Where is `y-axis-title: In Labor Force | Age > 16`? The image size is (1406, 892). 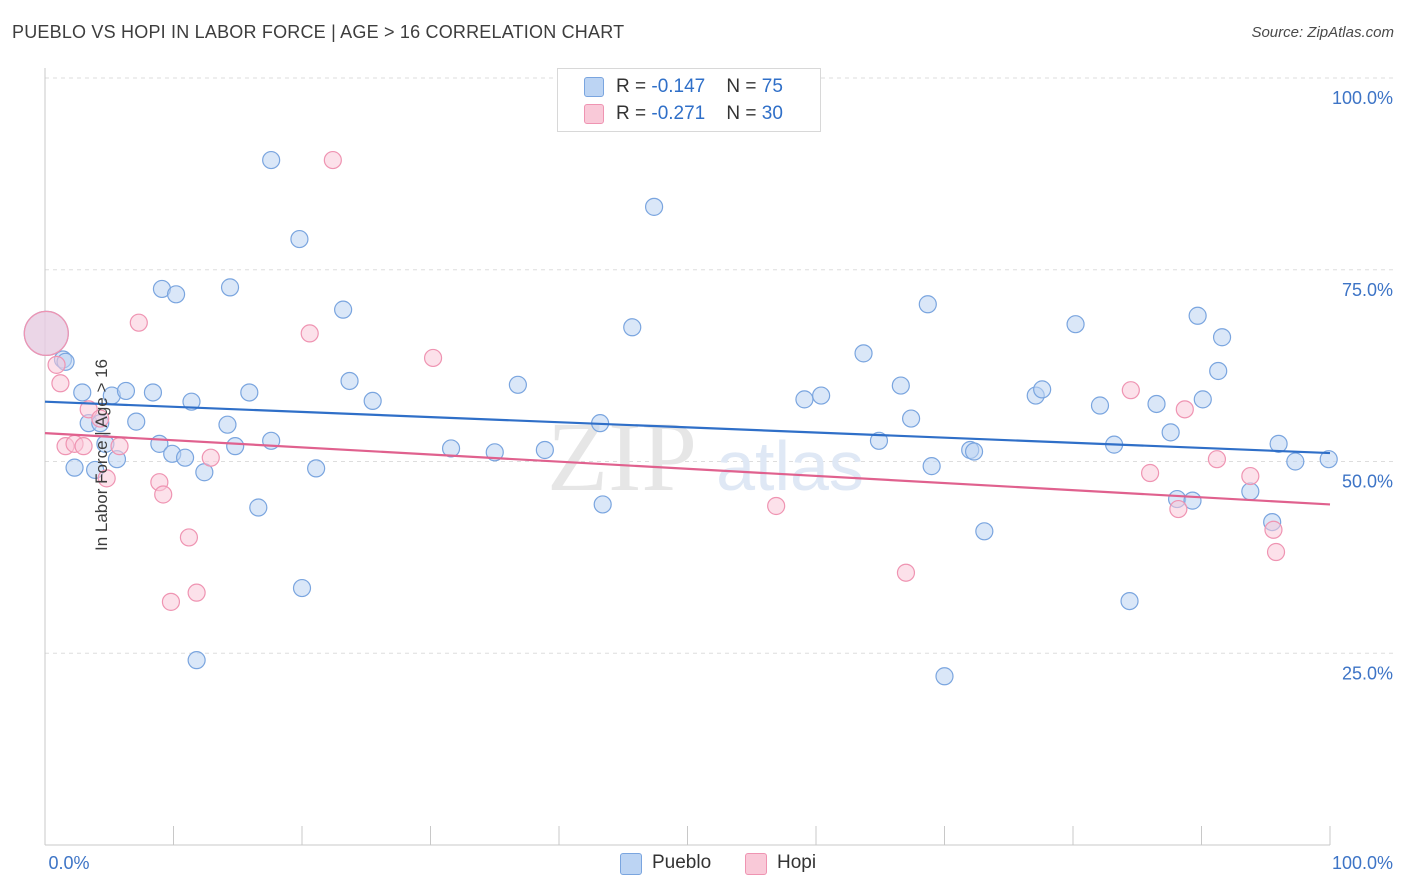
y-axis-title: In Labor Force | Age > 16 is located at coordinates (102, 455).